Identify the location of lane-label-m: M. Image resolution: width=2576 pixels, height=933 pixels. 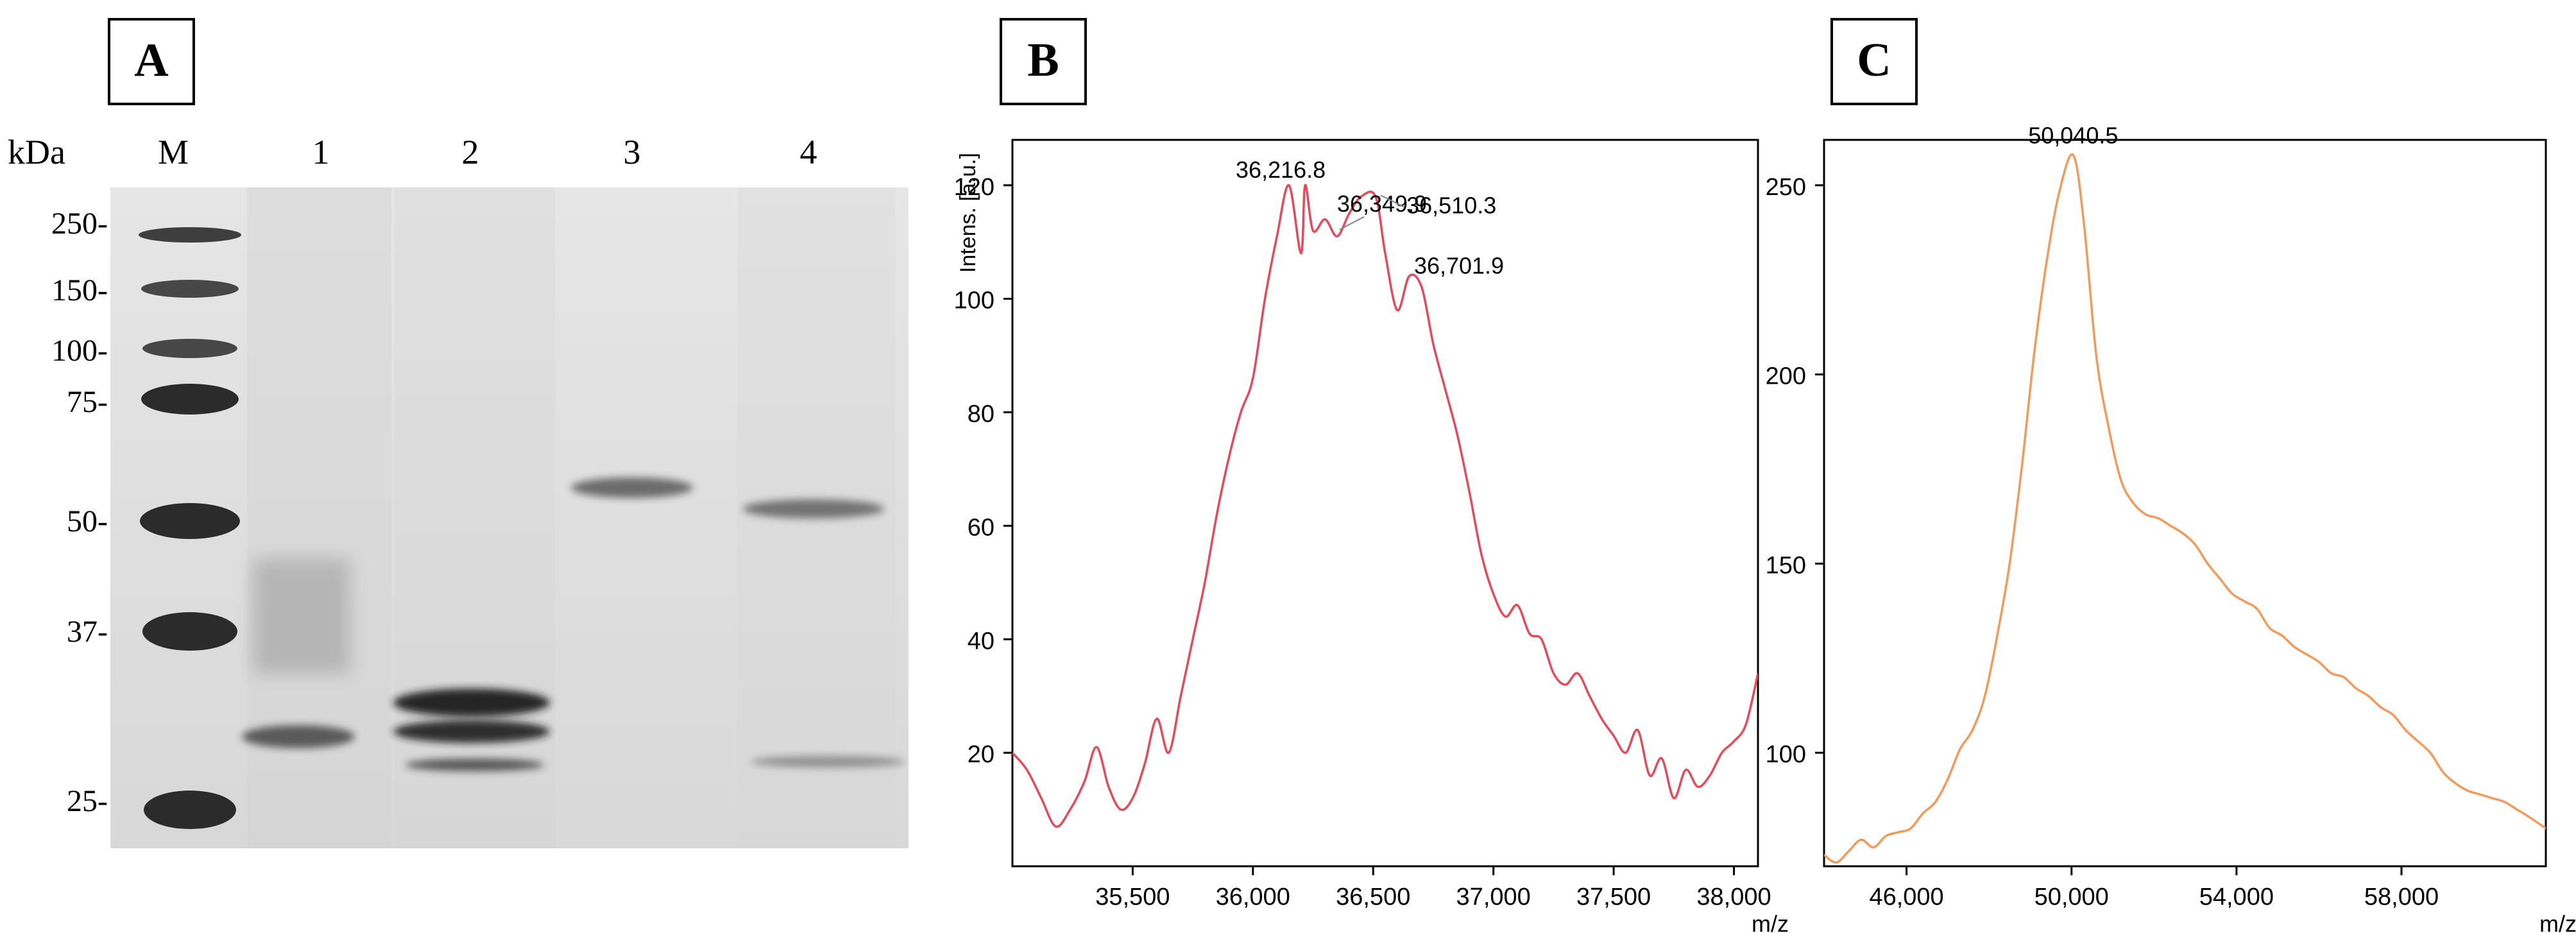
(173, 152).